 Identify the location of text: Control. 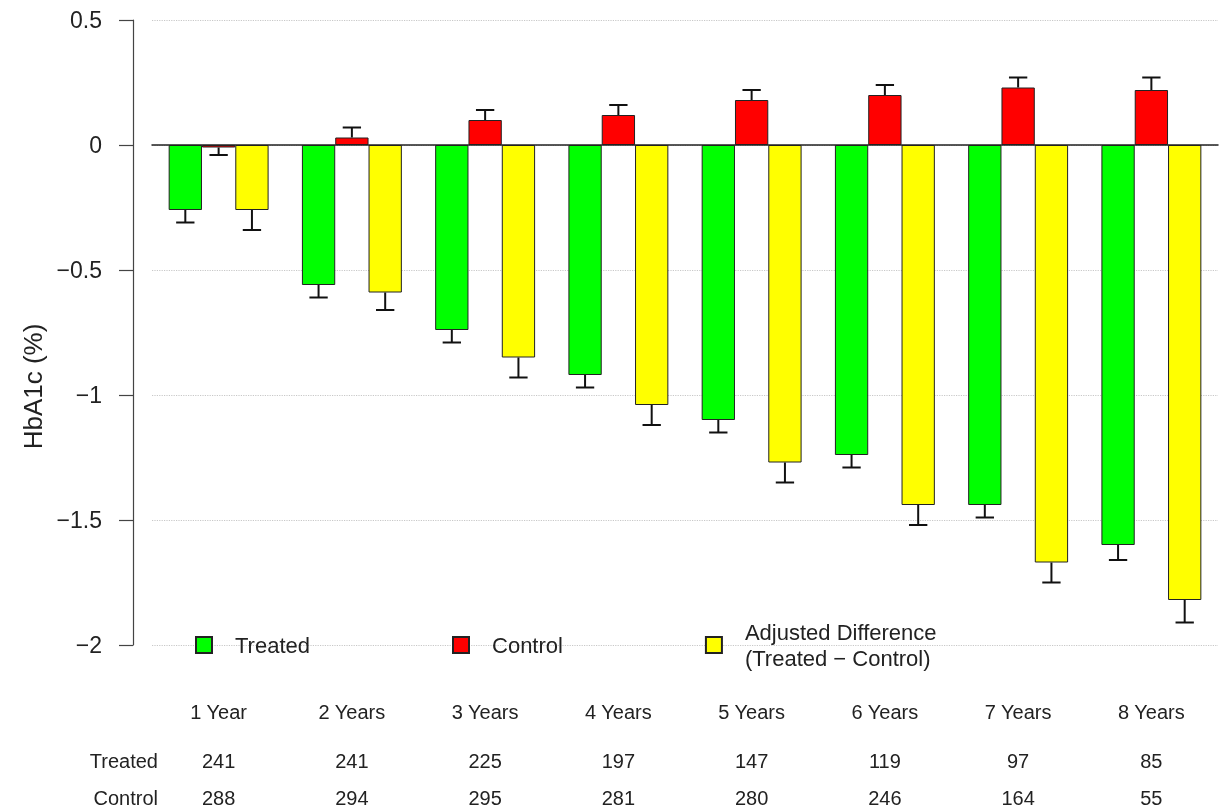
(125, 798).